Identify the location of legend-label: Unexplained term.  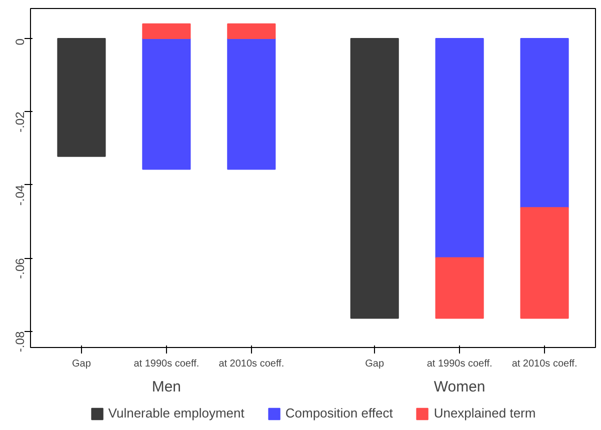
(485, 413).